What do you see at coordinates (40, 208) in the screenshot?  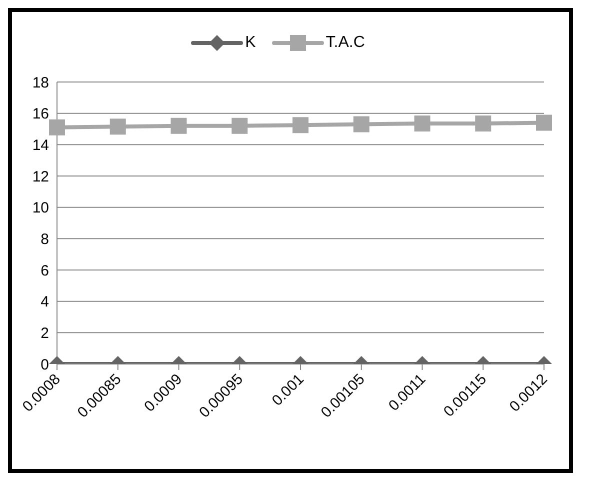 I see `y-tick-label: 10` at bounding box center [40, 208].